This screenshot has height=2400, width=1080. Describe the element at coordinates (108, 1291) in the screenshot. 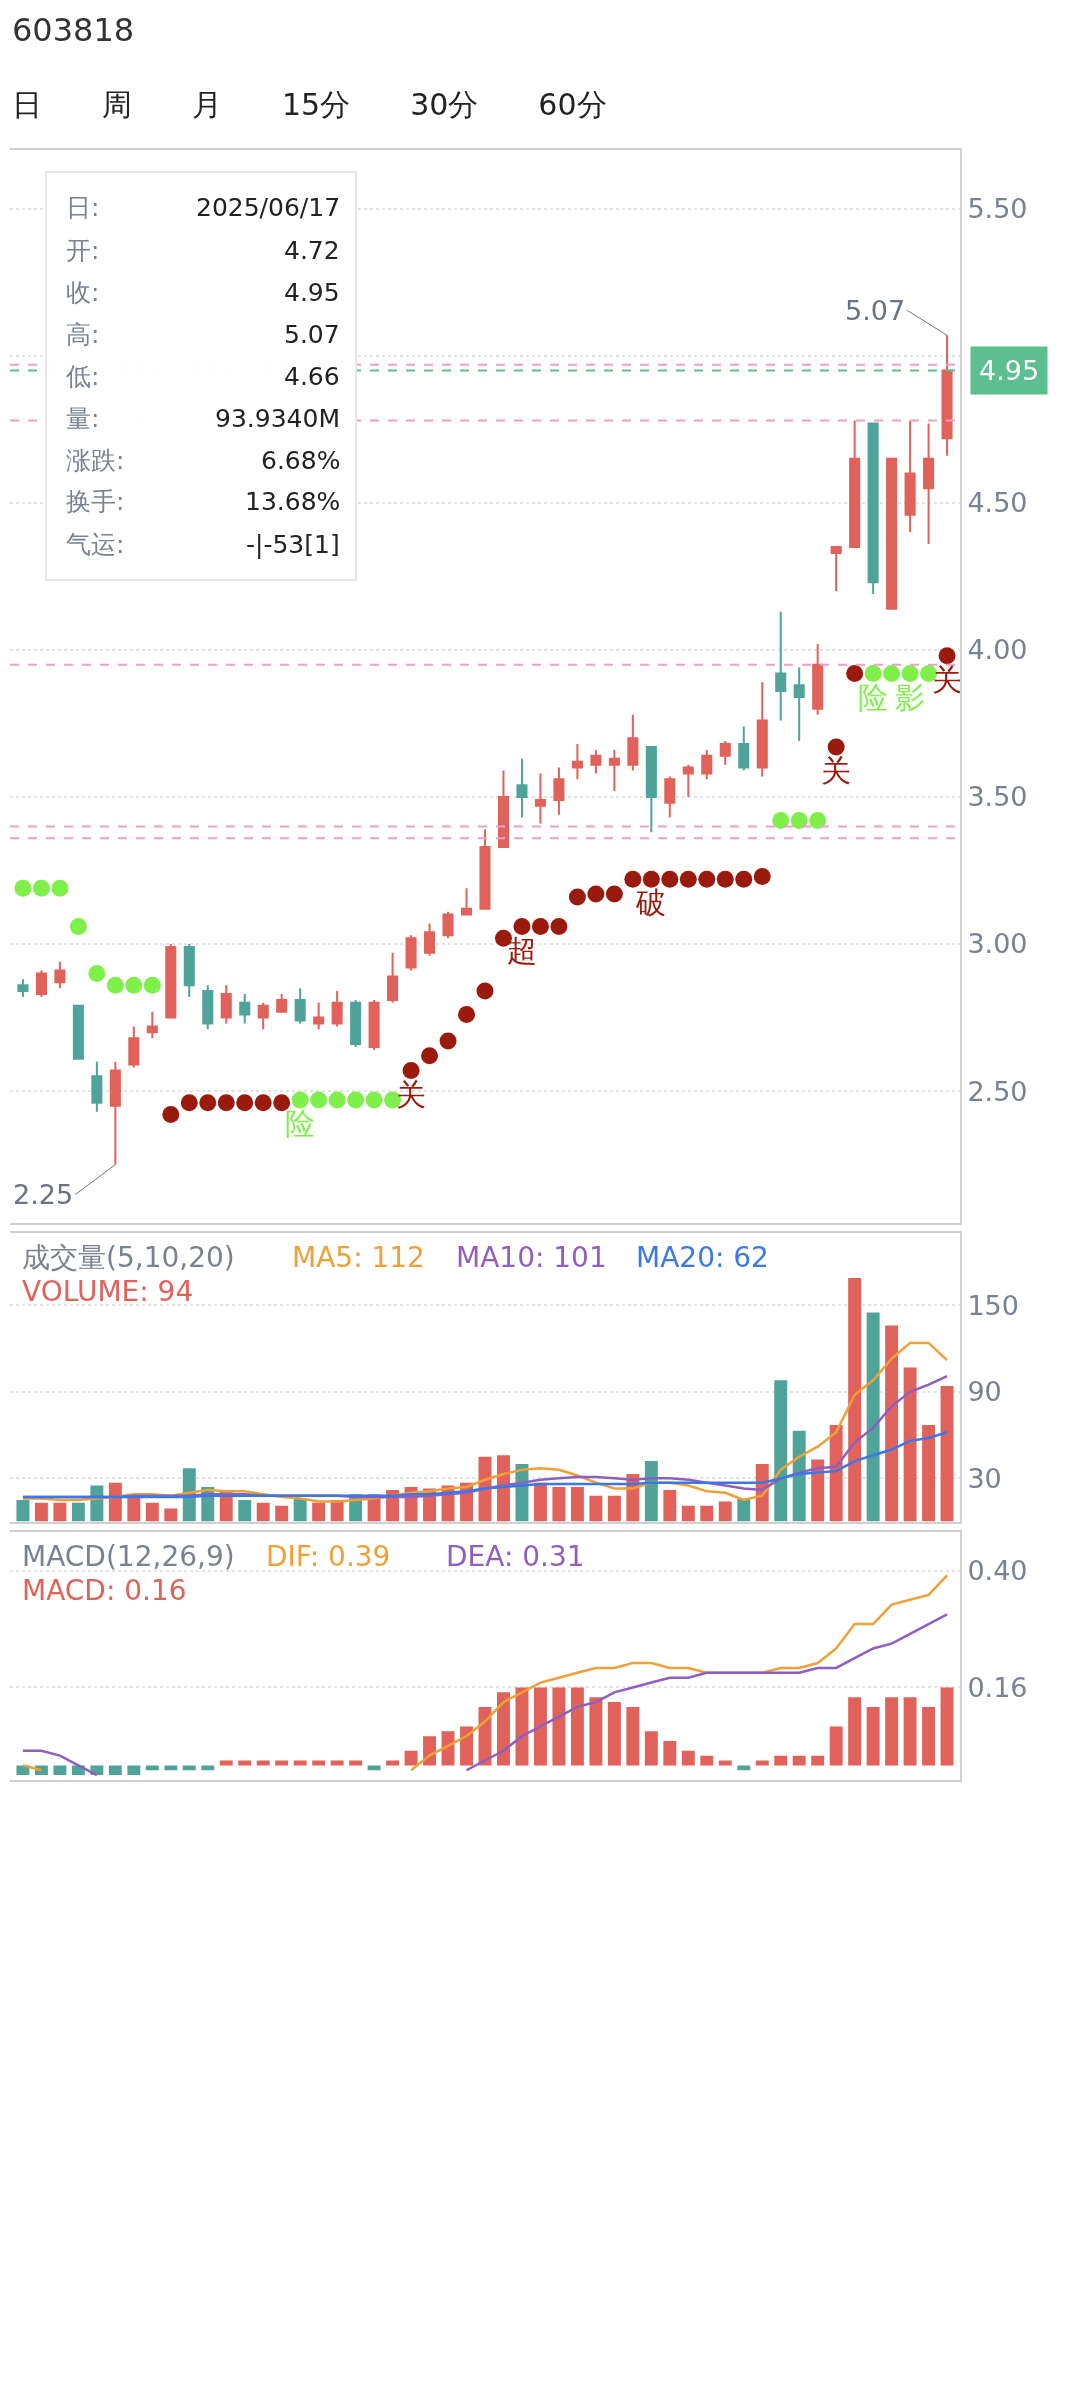

I see `text: VOLUME: 94` at that location.